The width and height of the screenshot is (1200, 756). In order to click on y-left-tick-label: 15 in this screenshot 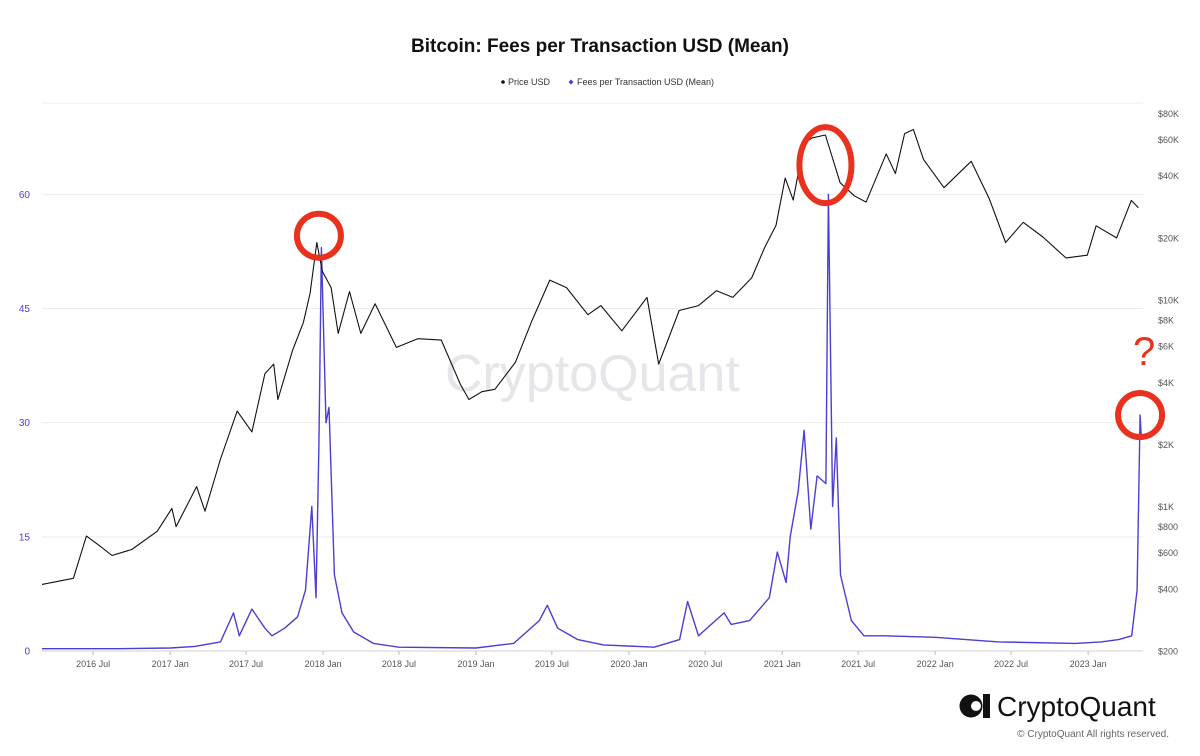, I will do `click(25, 537)`.